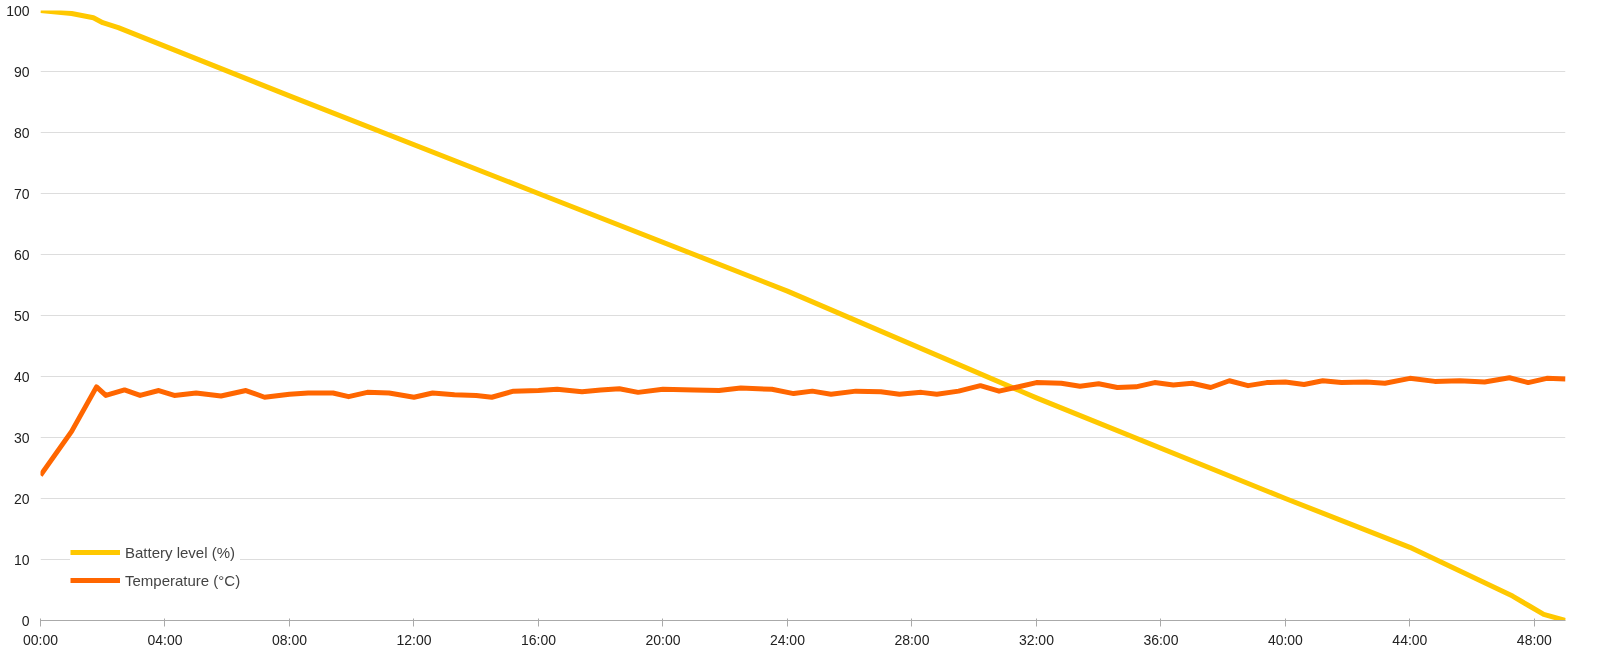 Image resolution: width=1600 pixels, height=655 pixels. I want to click on y-tick-label: 50, so click(21, 315).